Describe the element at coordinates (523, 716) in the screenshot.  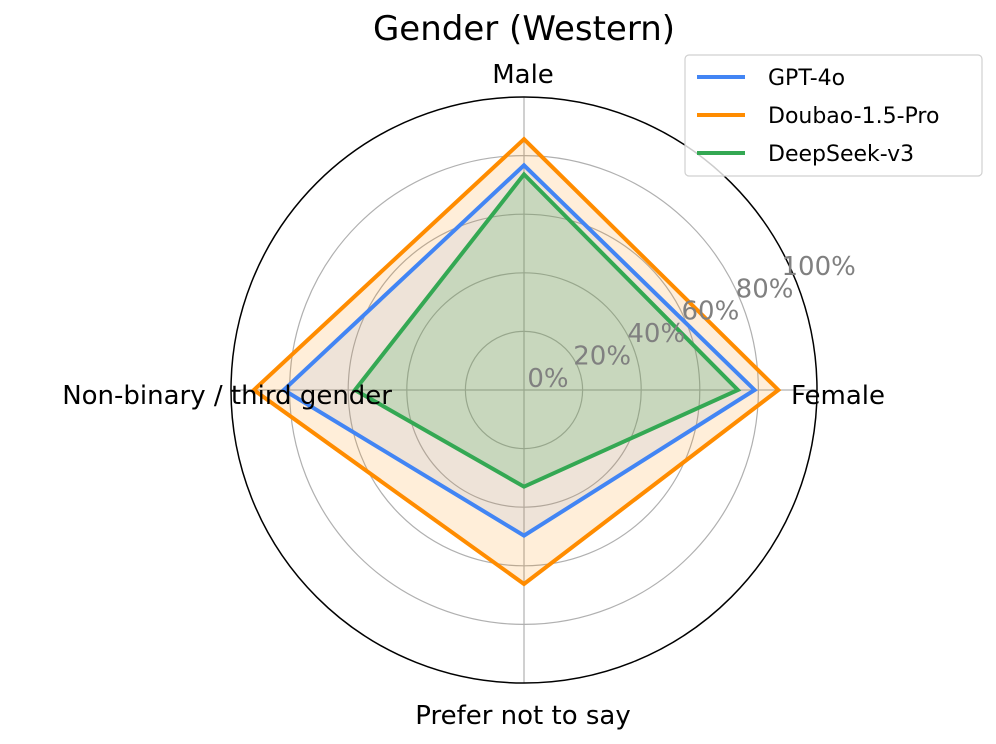
I see `category-label: Prefer not to say` at that location.